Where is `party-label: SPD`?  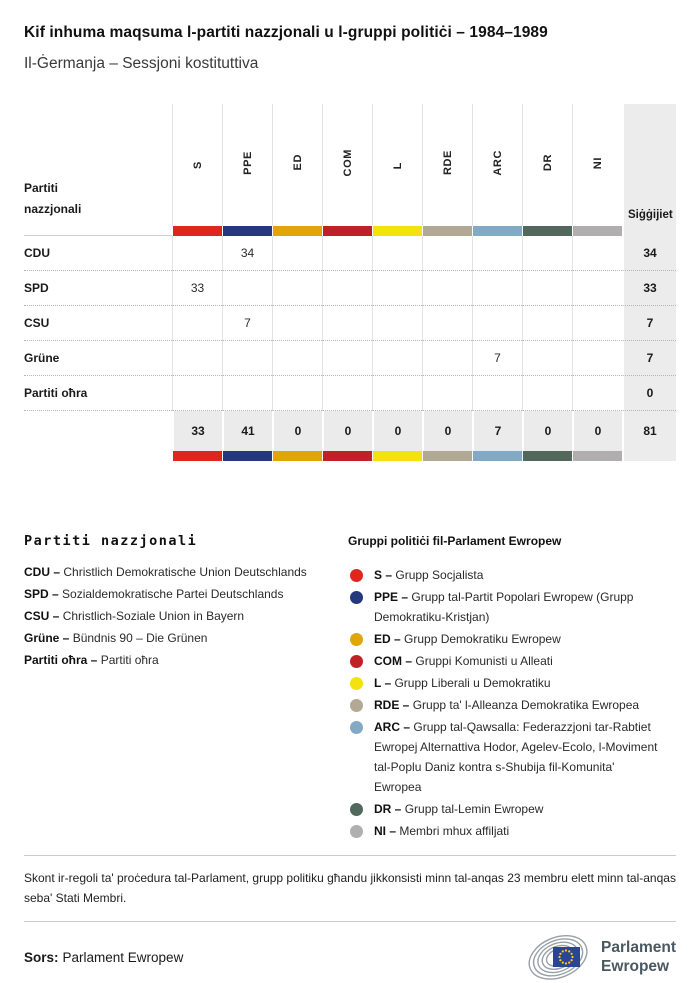
party-label: SPD is located at coordinates (98, 288).